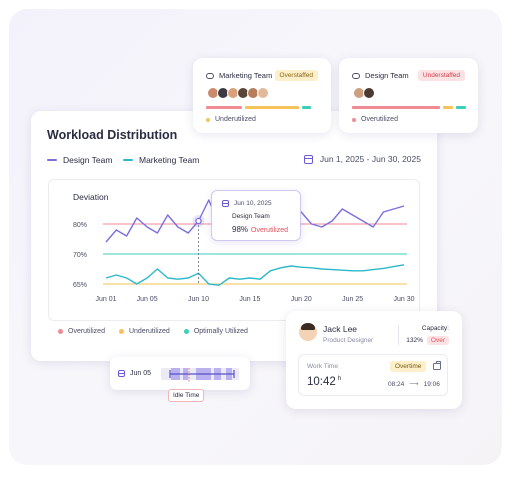  What do you see at coordinates (80, 225) in the screenshot?
I see `y-tick-label: 80%` at bounding box center [80, 225].